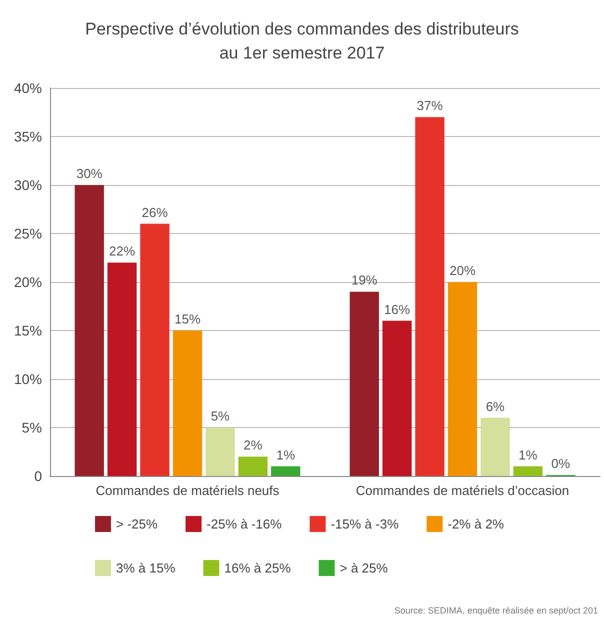 This screenshot has width=604, height=619. I want to click on data-label: 20%, so click(462, 270).